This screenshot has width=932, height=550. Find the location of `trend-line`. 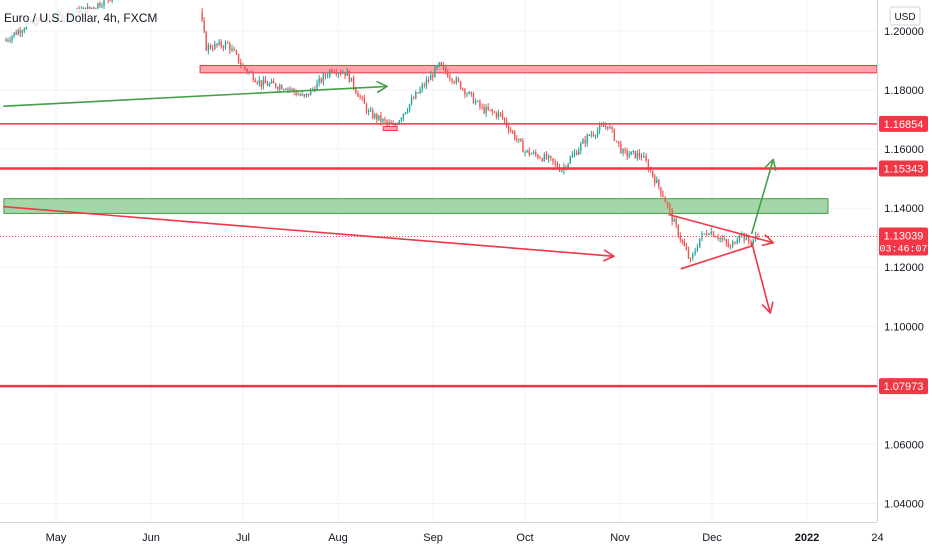

trend-line is located at coordinates (716, 257).